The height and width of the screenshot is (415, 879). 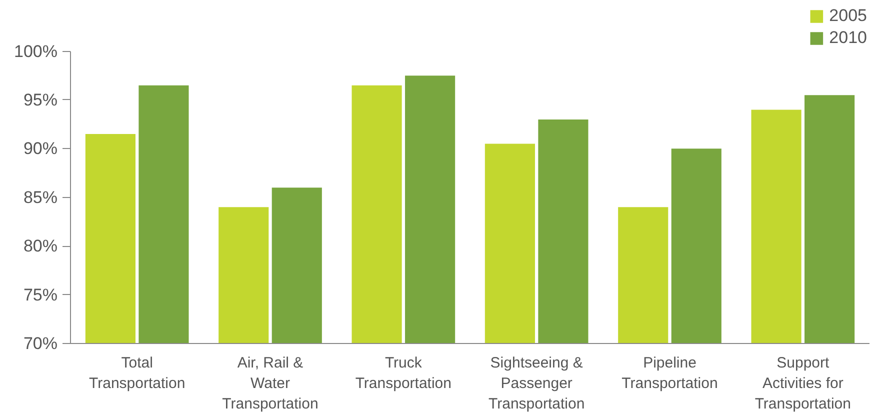 What do you see at coordinates (137, 373) in the screenshot?
I see `x-tick-label: Total Transportation` at bounding box center [137, 373].